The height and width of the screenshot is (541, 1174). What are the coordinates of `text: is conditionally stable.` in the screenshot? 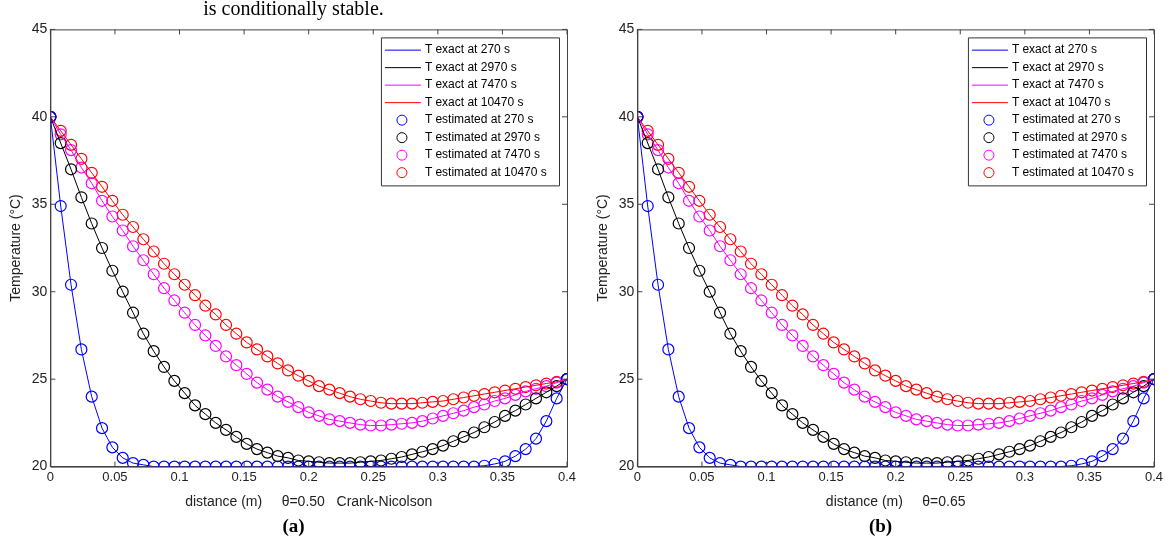 It's located at (293, 9).